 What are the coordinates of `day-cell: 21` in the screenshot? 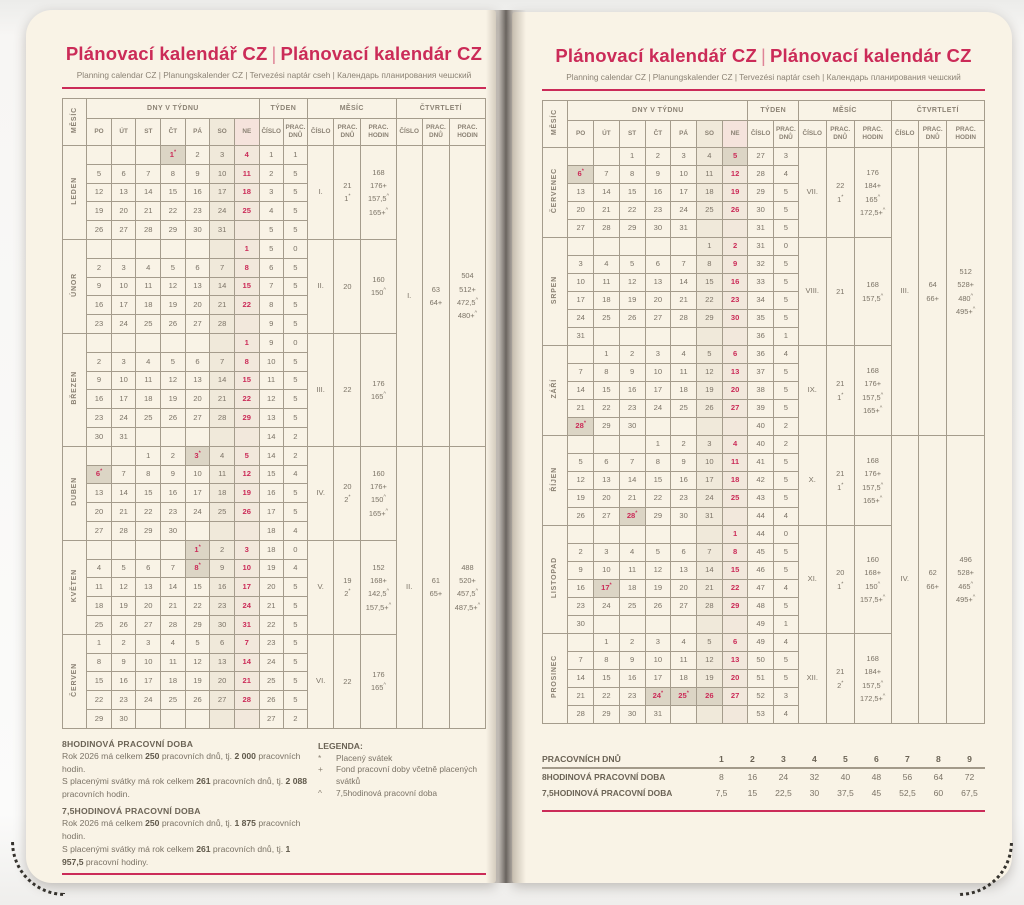 It's located at (581, 696).